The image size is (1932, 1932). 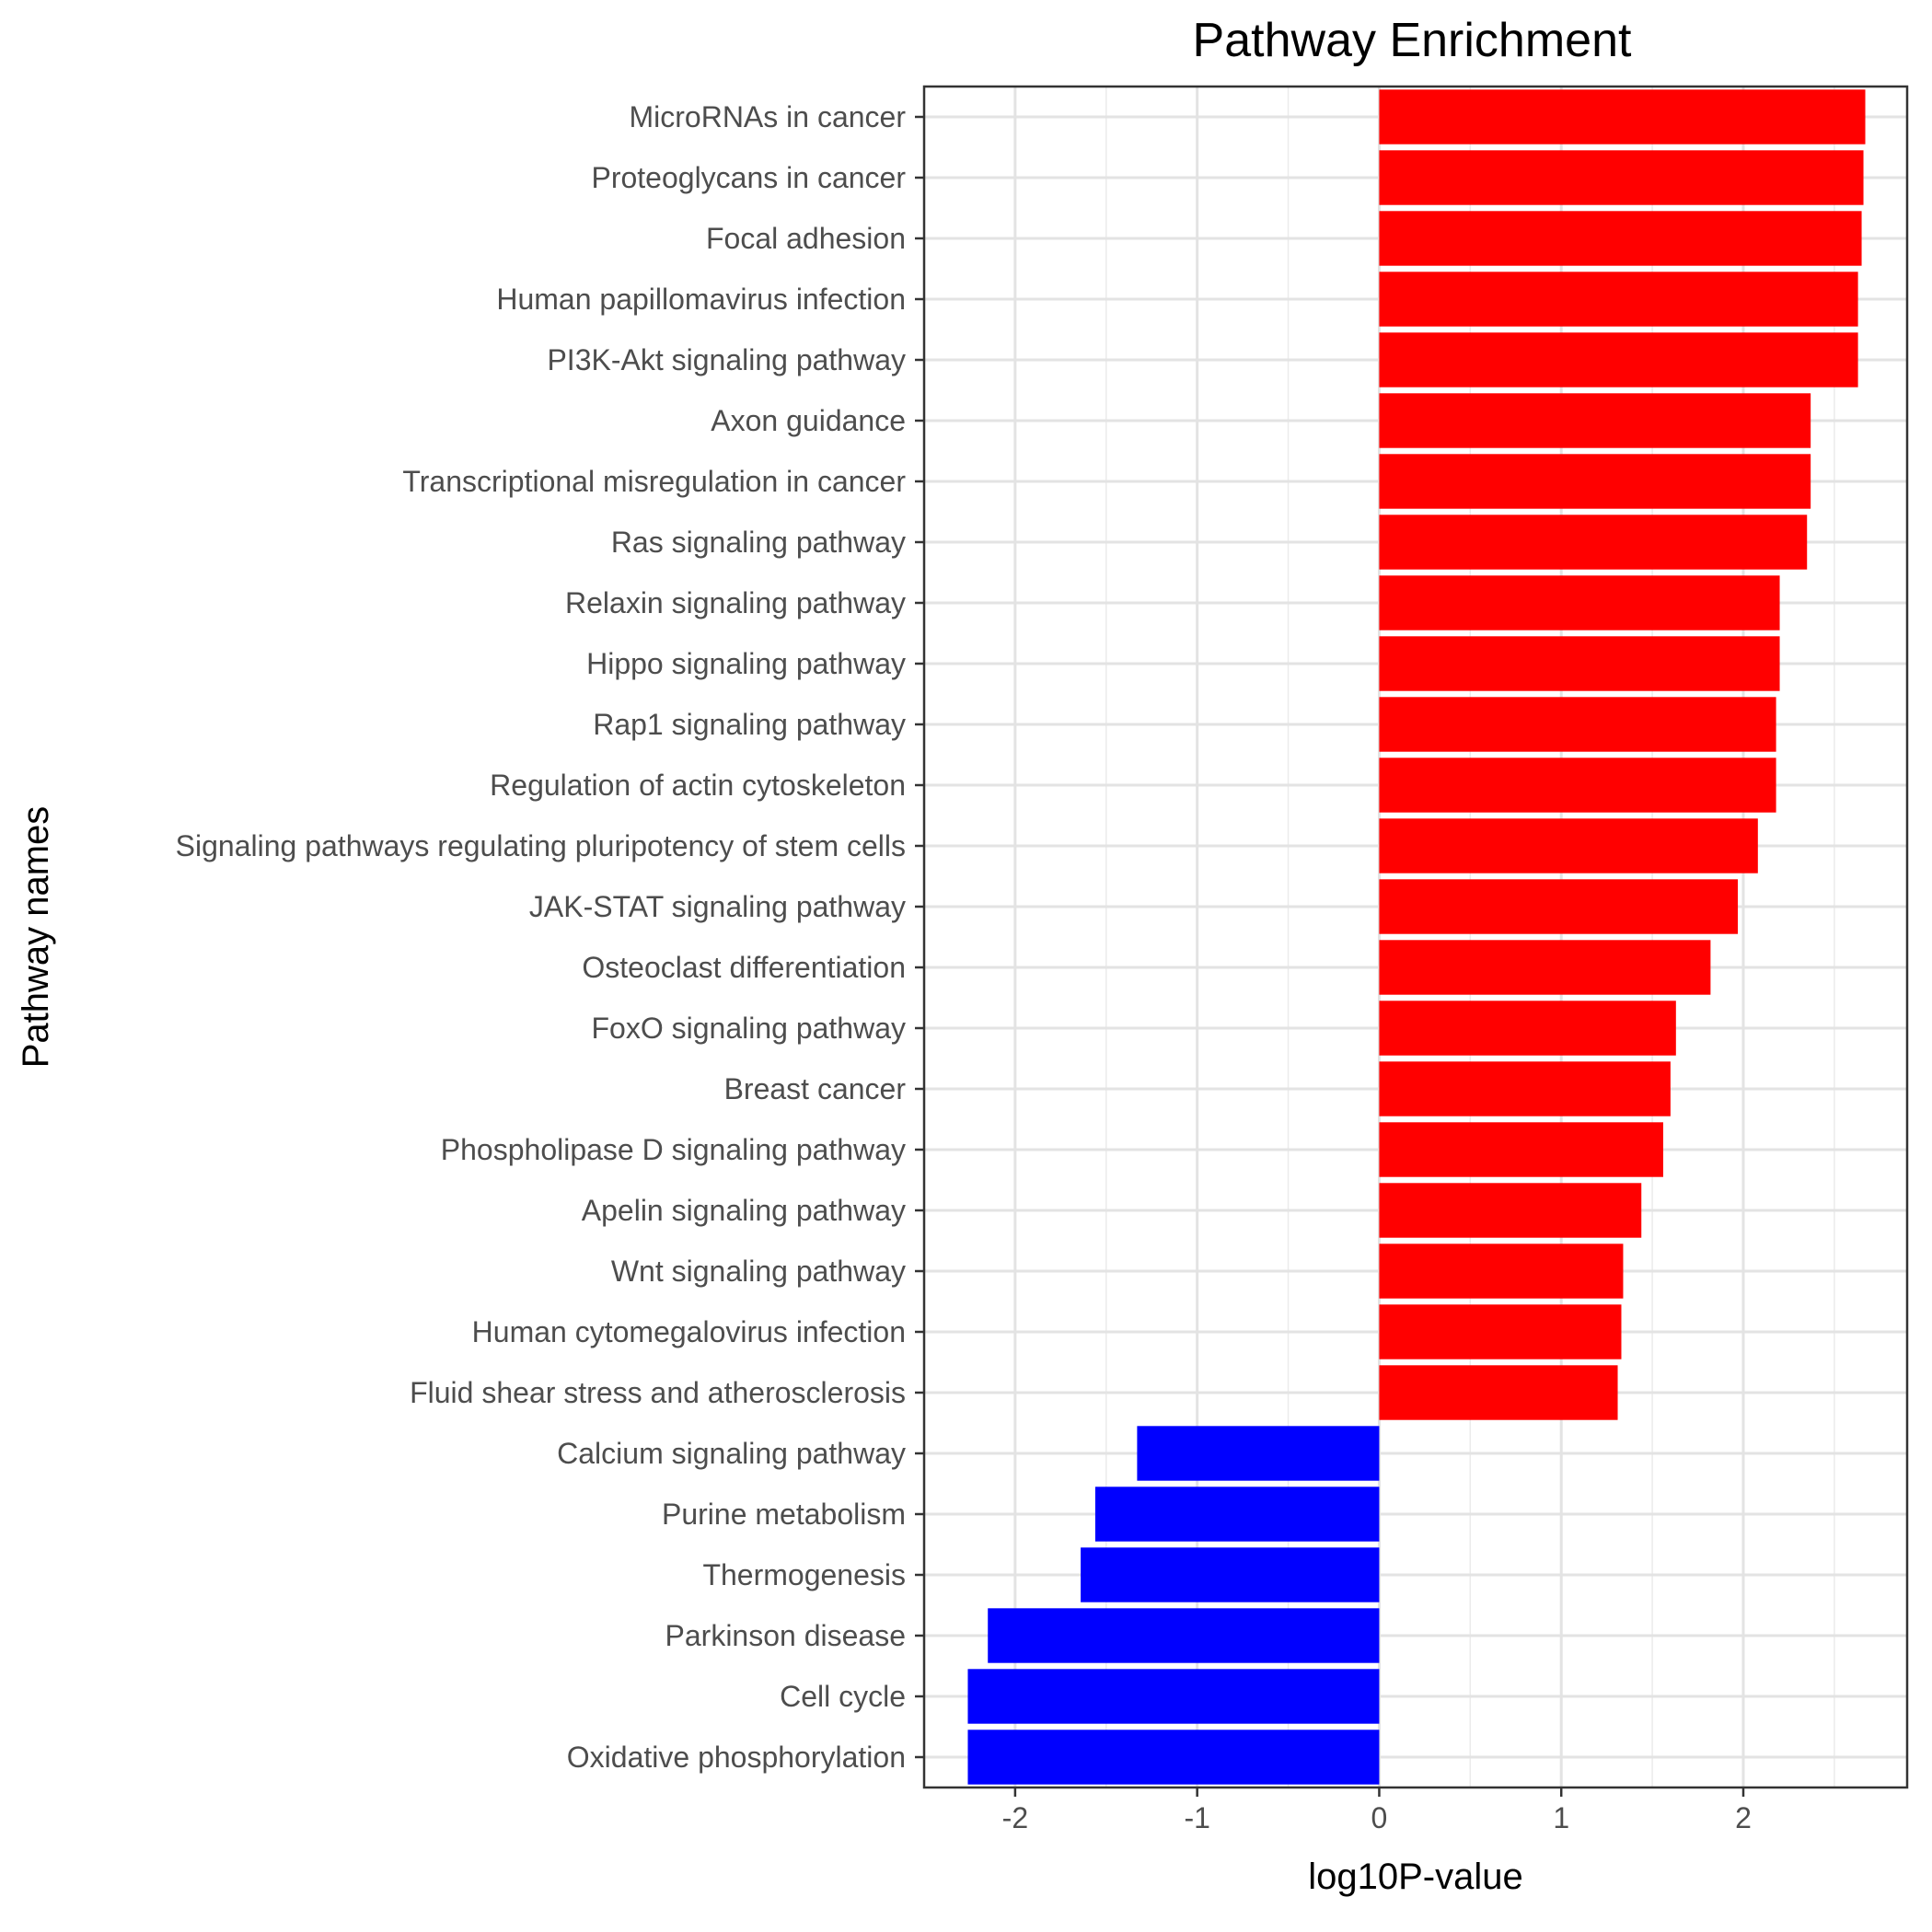 I want to click on y-tick-label: Fluid shear stress and atherosclerosis, so click(x=658, y=1392).